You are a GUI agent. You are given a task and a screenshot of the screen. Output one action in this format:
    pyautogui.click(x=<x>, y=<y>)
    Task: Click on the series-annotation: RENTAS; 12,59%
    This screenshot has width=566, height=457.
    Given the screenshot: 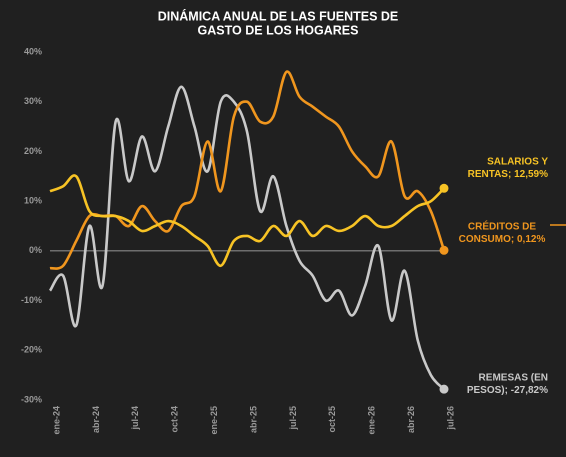 What is the action you would take?
    pyautogui.click(x=508, y=174)
    